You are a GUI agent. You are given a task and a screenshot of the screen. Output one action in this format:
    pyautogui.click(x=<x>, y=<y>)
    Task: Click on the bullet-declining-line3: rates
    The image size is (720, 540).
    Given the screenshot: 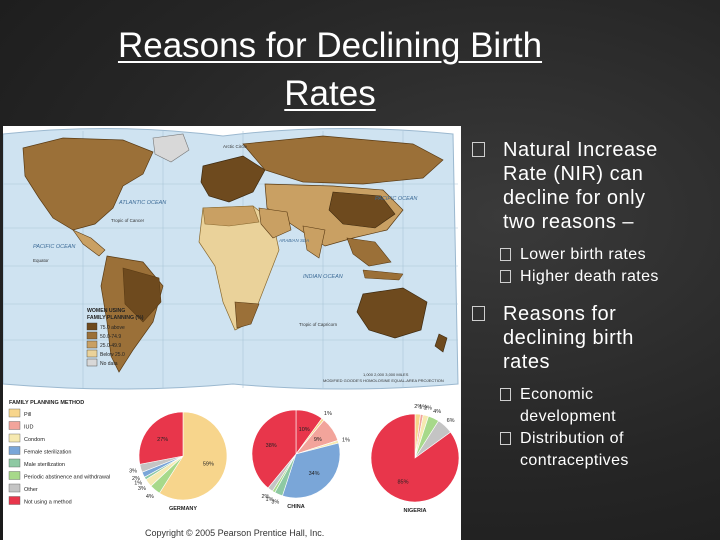 What is the action you would take?
    pyautogui.click(x=526, y=362)
    